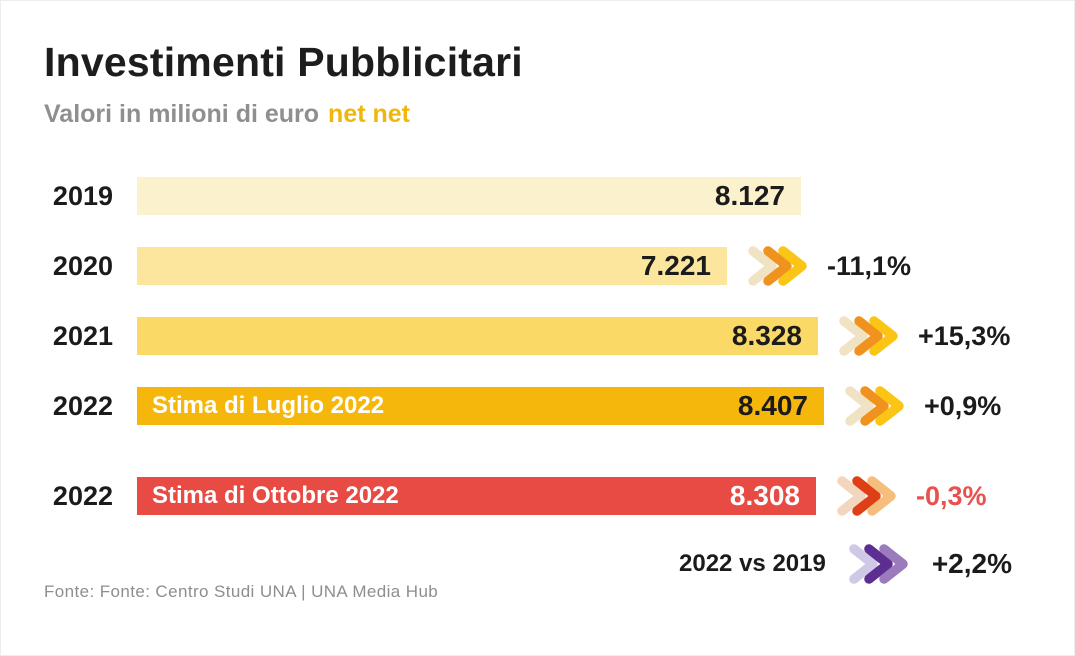  What do you see at coordinates (275, 495) in the screenshot?
I see `bar-inner-label: Stima di Ottobre 2022` at bounding box center [275, 495].